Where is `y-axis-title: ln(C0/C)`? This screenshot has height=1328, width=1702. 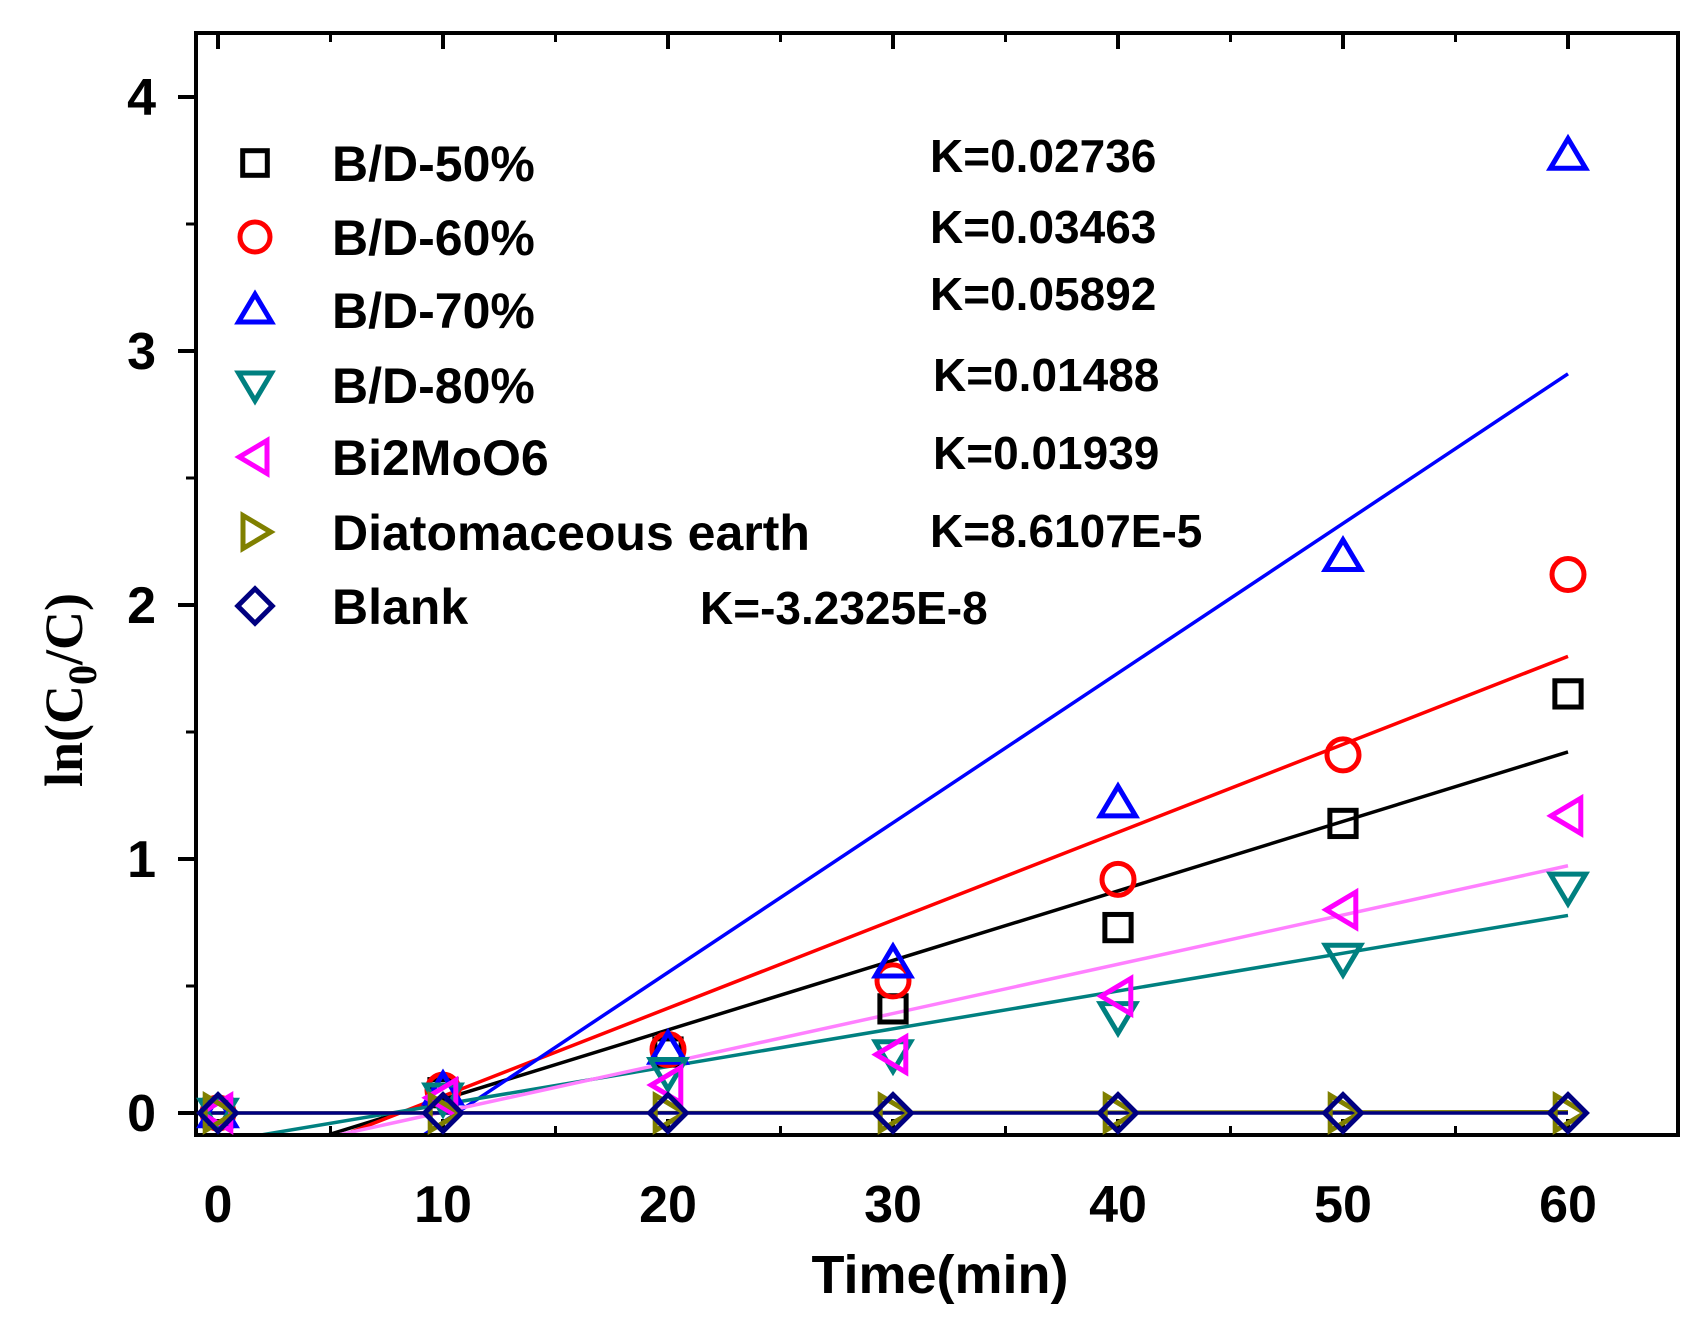 y-axis-title: ln(C0/C) is located at coordinates (69, 690).